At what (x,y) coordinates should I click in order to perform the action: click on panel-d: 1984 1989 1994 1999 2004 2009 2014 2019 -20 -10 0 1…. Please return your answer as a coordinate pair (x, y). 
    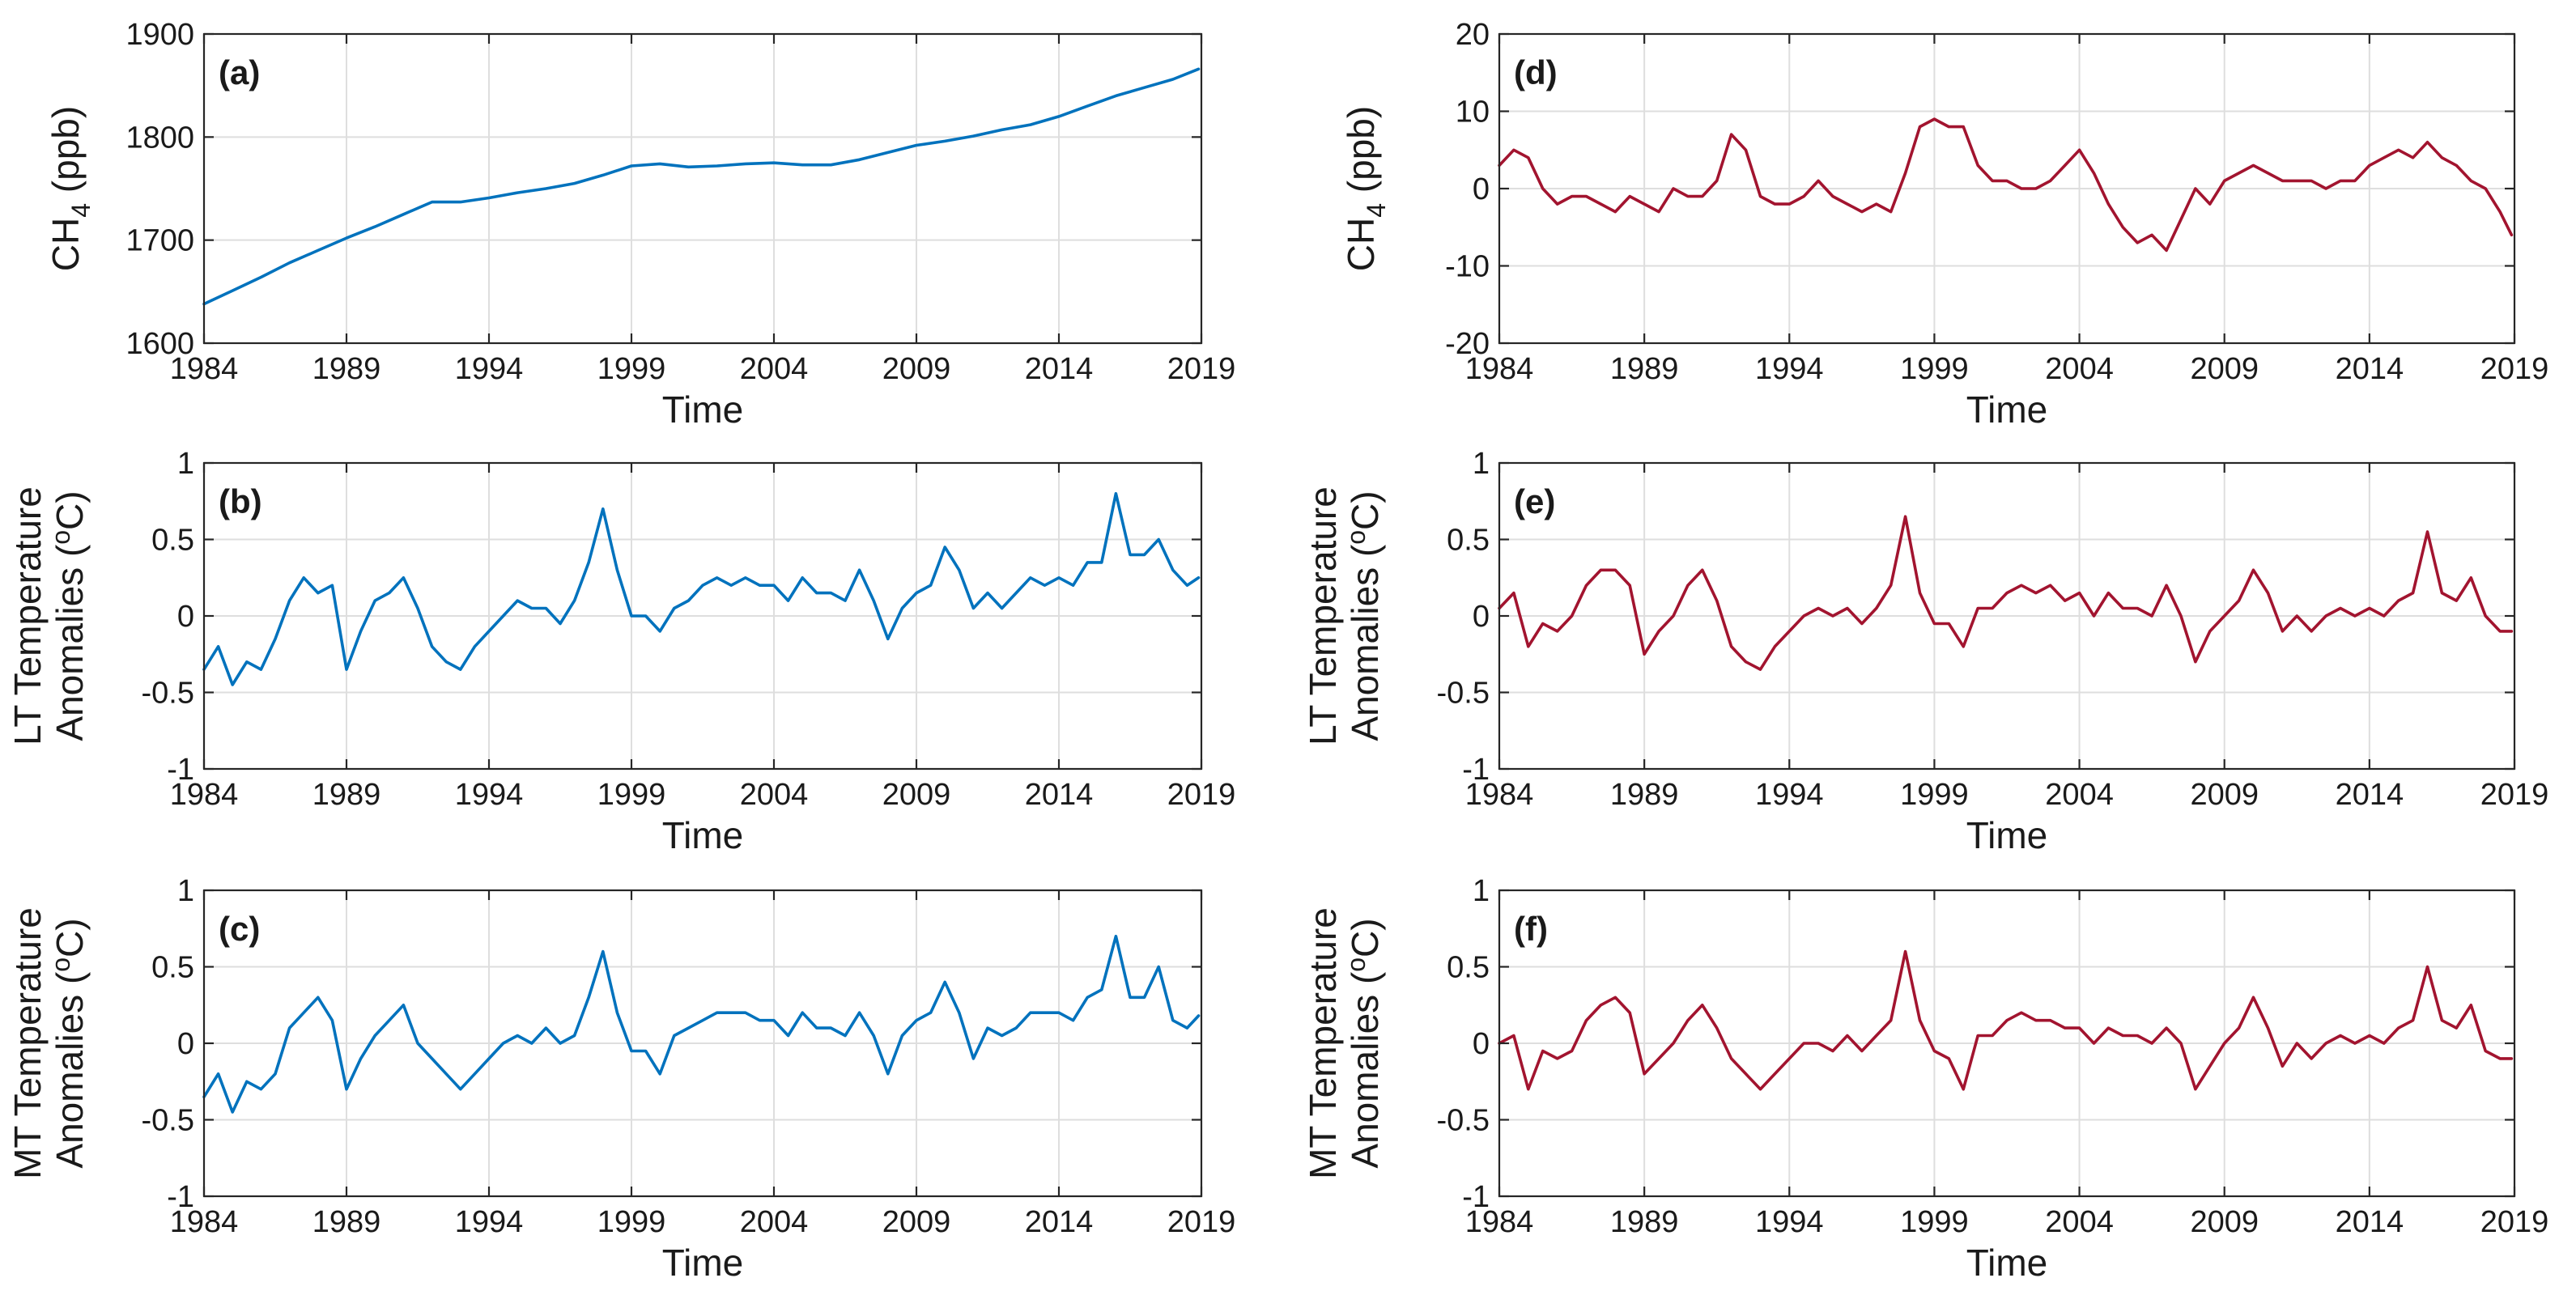
    Looking at the image, I should click on (1944, 225).